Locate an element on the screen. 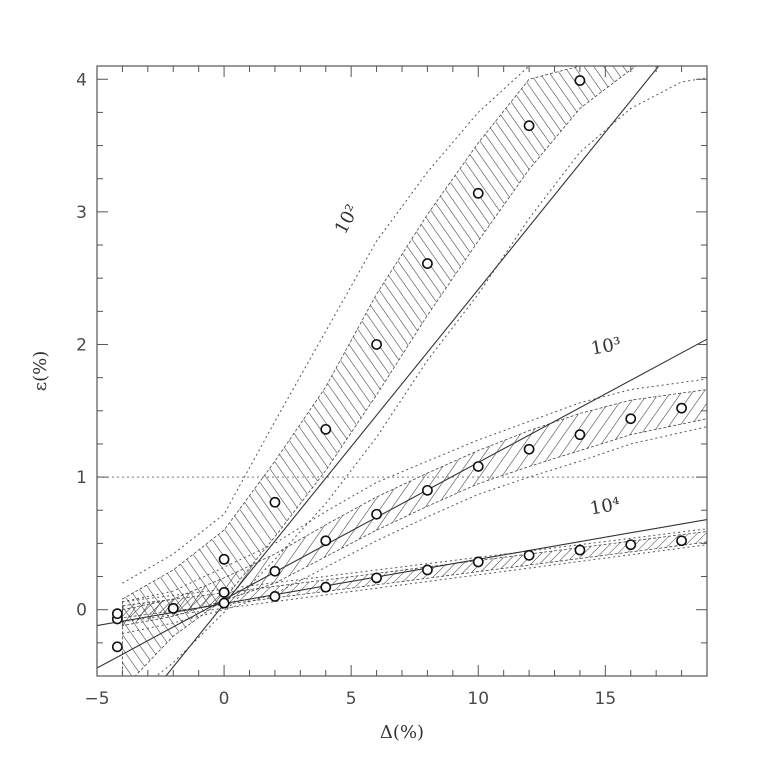 This screenshot has width=771, height=771. series-label-10-3: 10³ is located at coordinates (605, 347).